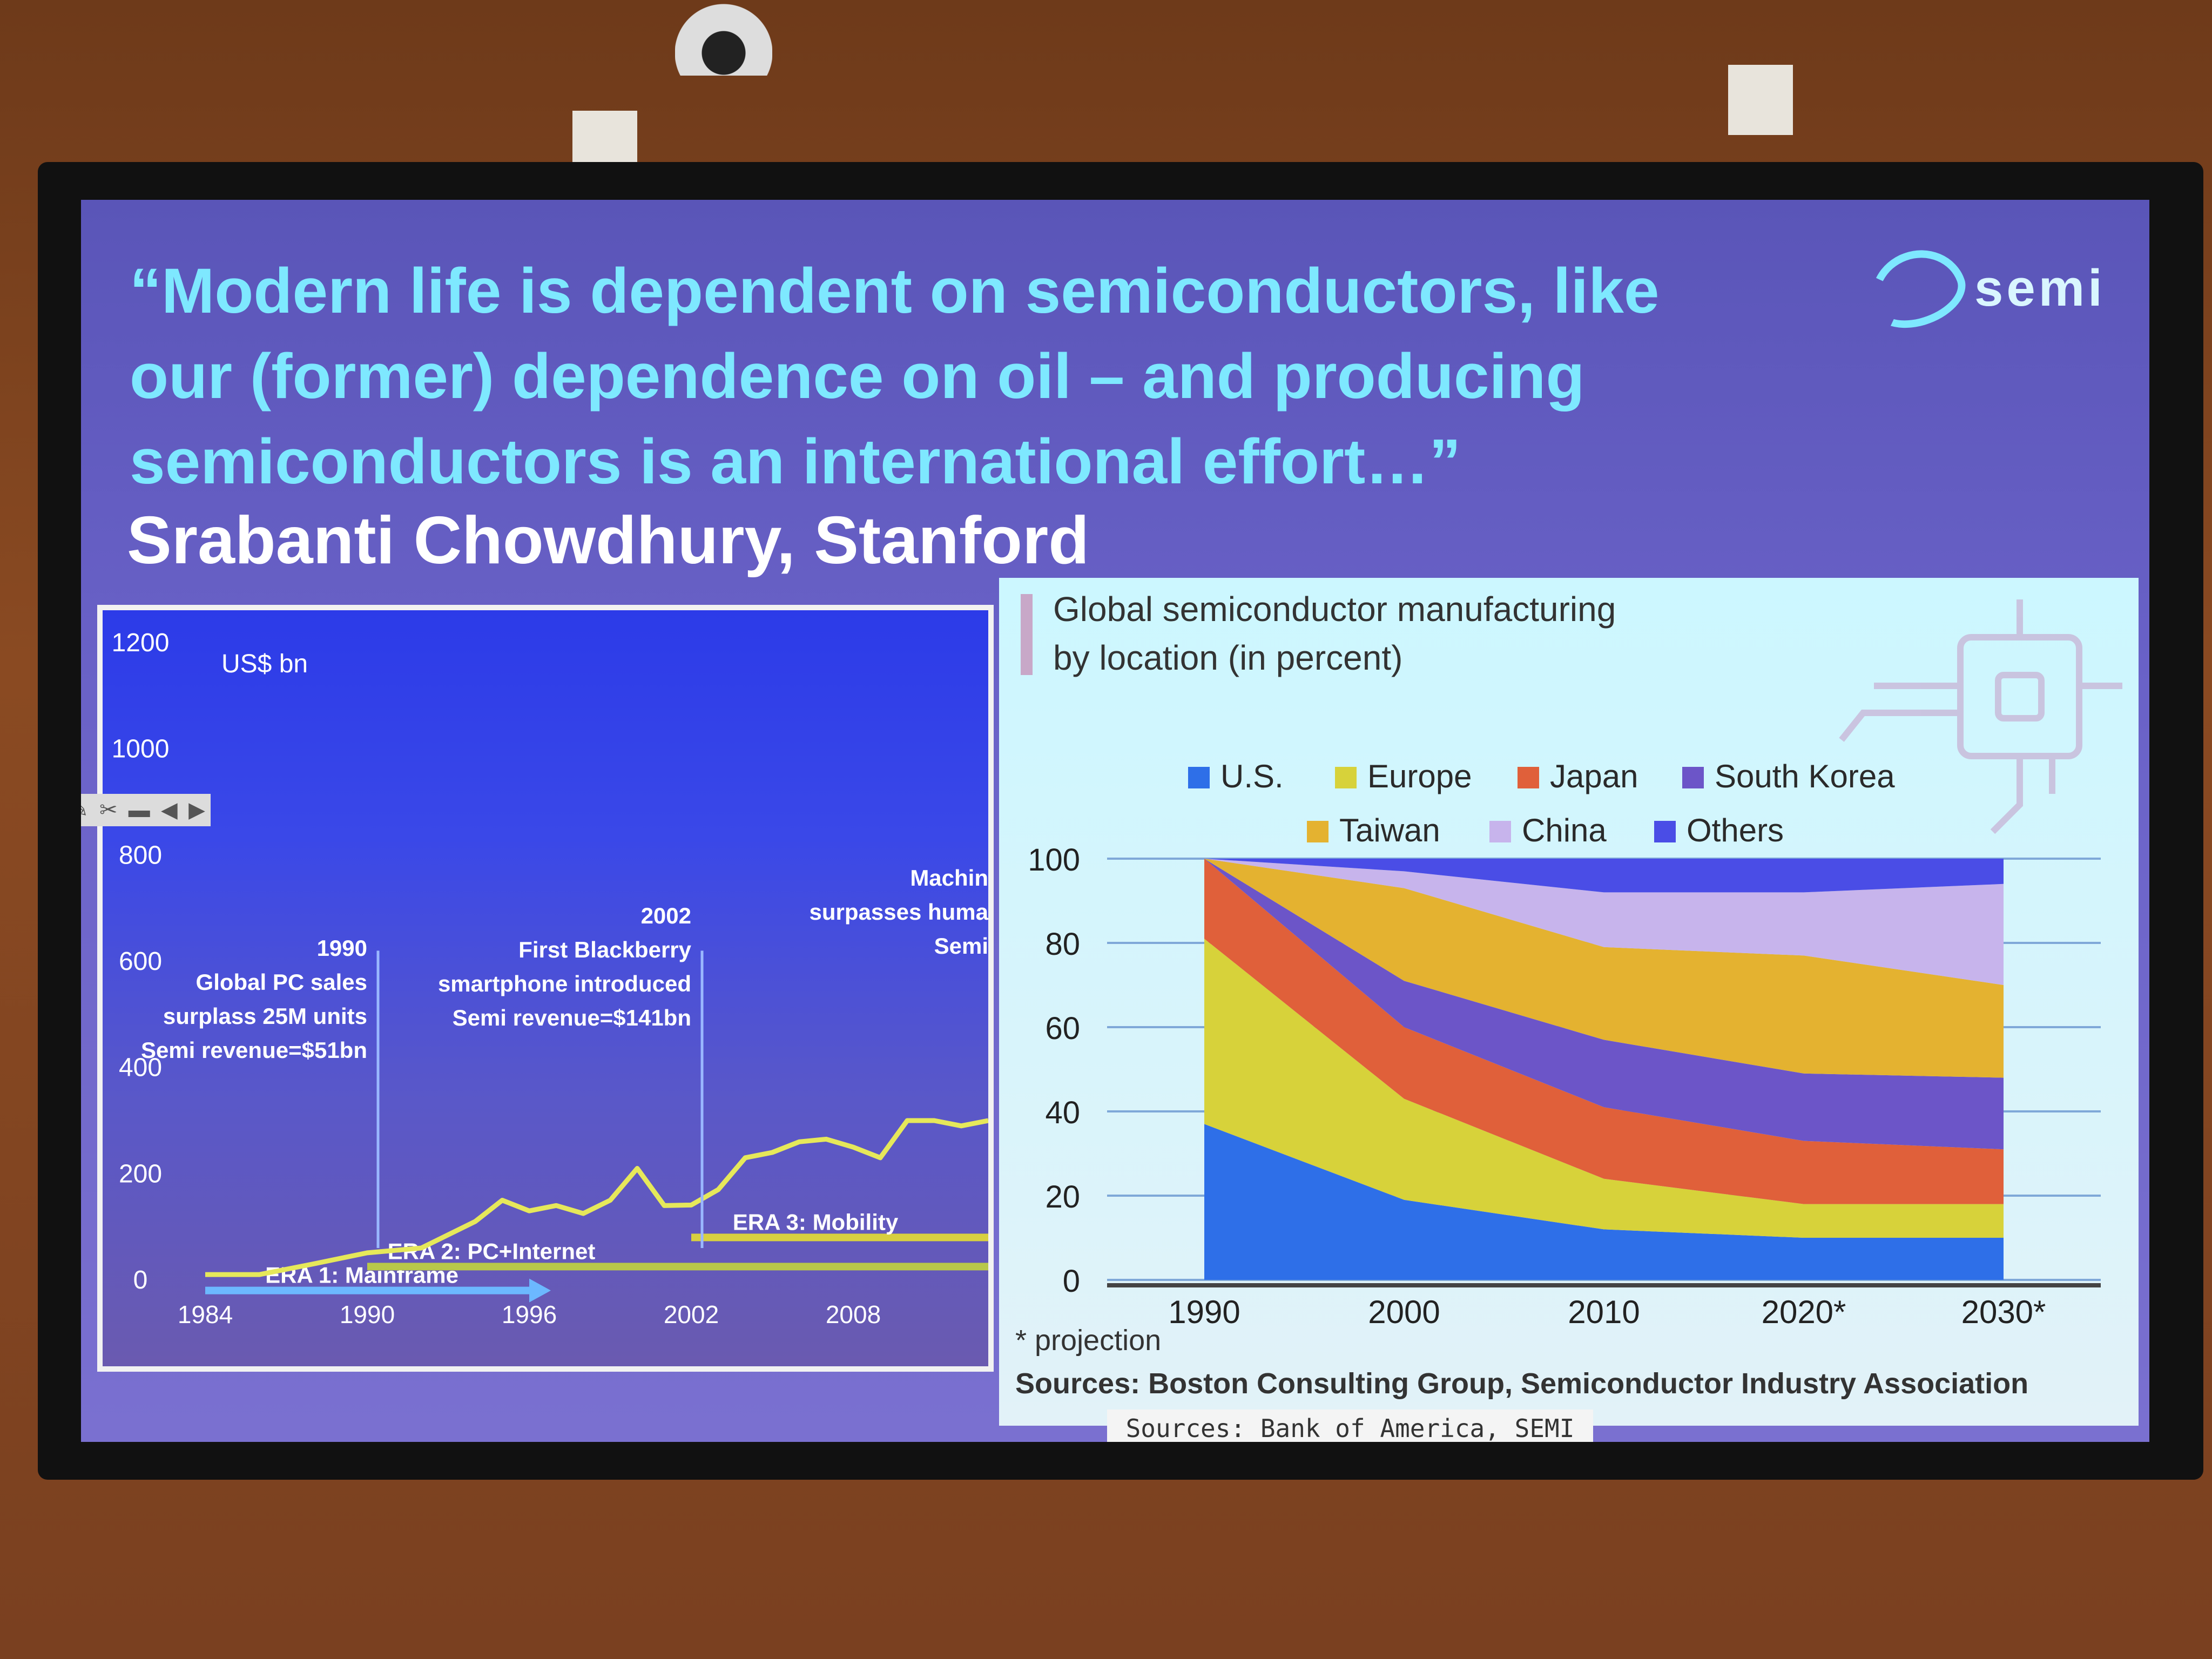 This screenshot has height=1659, width=2212. Describe the element at coordinates (1804, 1312) in the screenshot. I see `x-tick-label: 2020*` at that location.